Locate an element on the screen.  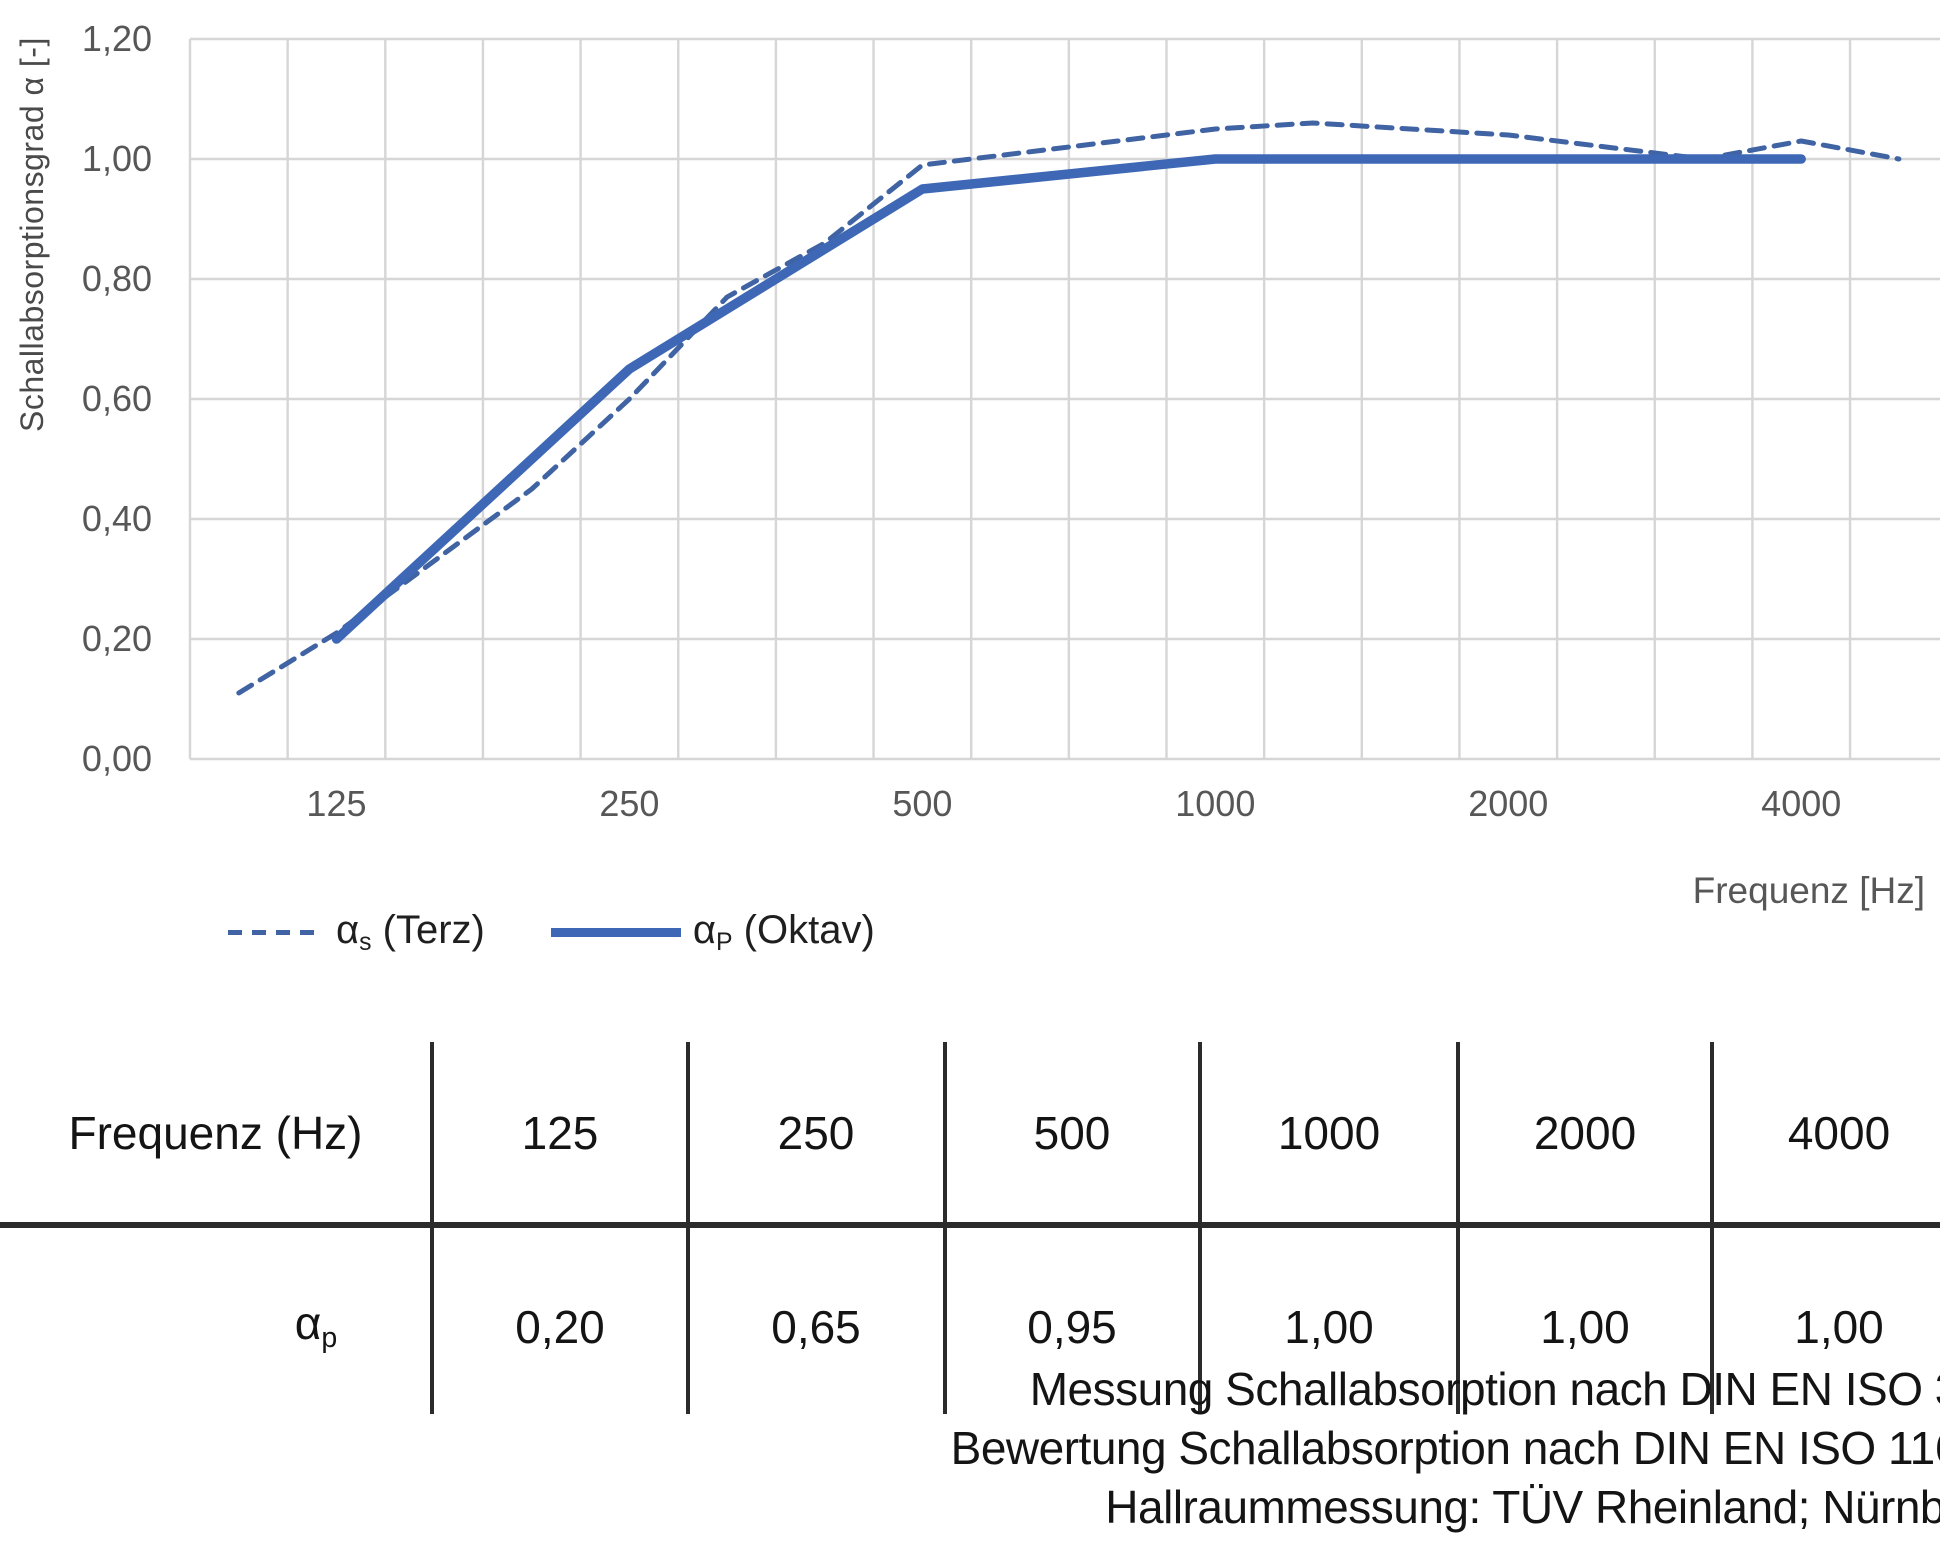
table-alpha-value-cell: 0,95 is located at coordinates (1072, 1327).